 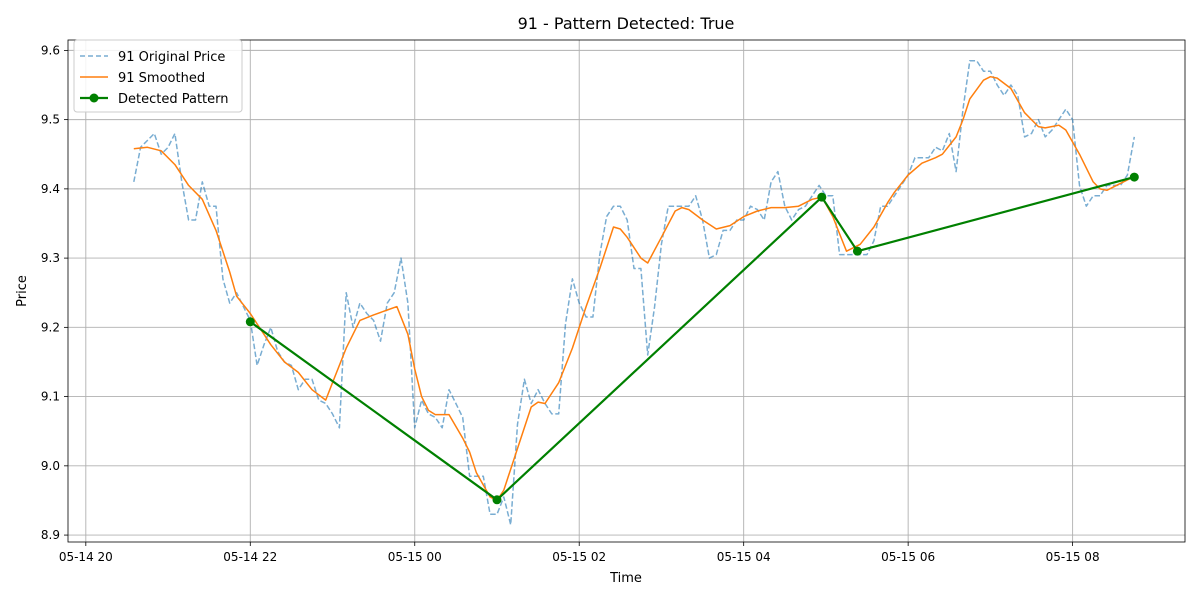 What do you see at coordinates (579, 557) in the screenshot?
I see `x-tick-label: 05-15 02` at bounding box center [579, 557].